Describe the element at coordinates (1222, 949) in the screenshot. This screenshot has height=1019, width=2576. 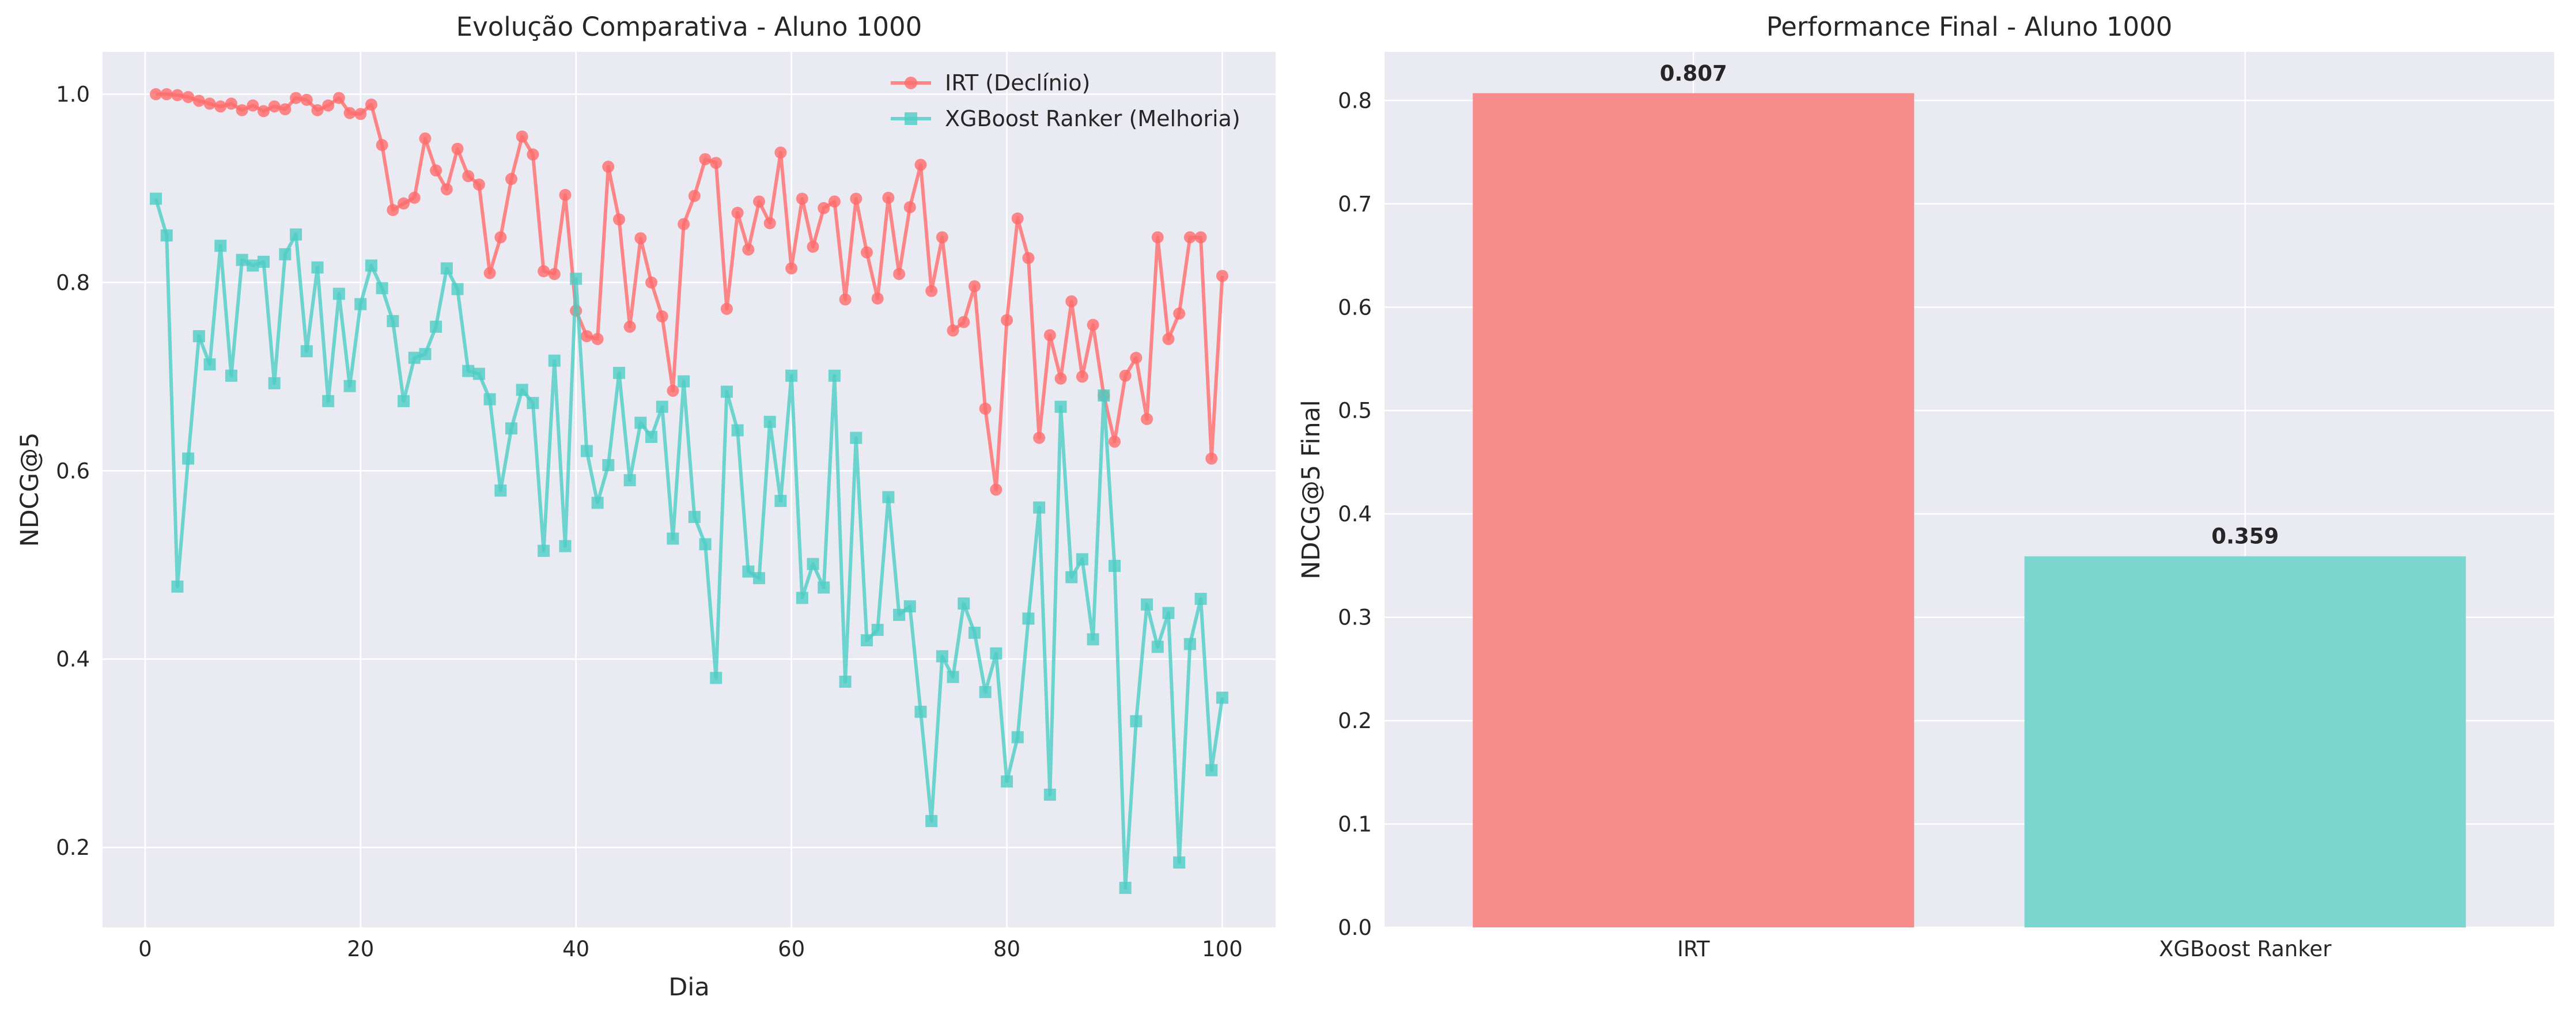
I see `x-tick-label: 100` at that location.